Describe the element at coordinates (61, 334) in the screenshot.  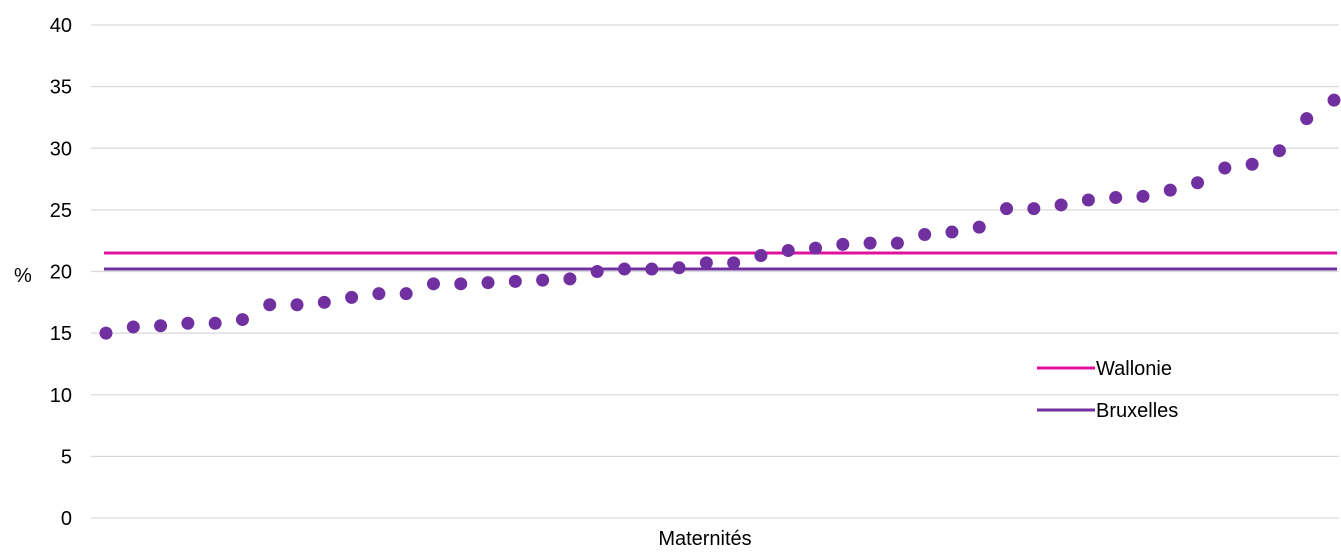
I see `y-tick-label: 15` at that location.